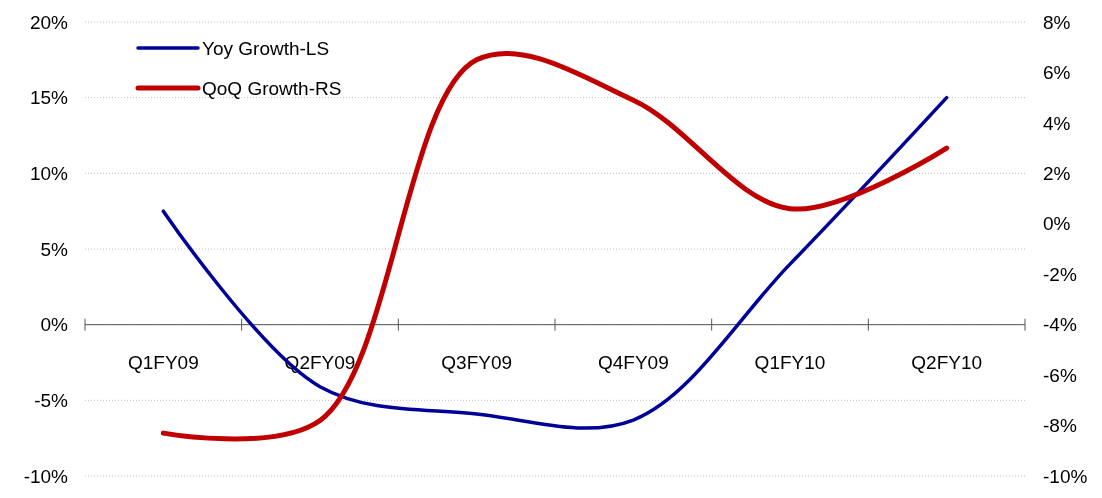 This screenshot has width=1102, height=498. I want to click on y-tick-label: 15%, so click(49, 98).